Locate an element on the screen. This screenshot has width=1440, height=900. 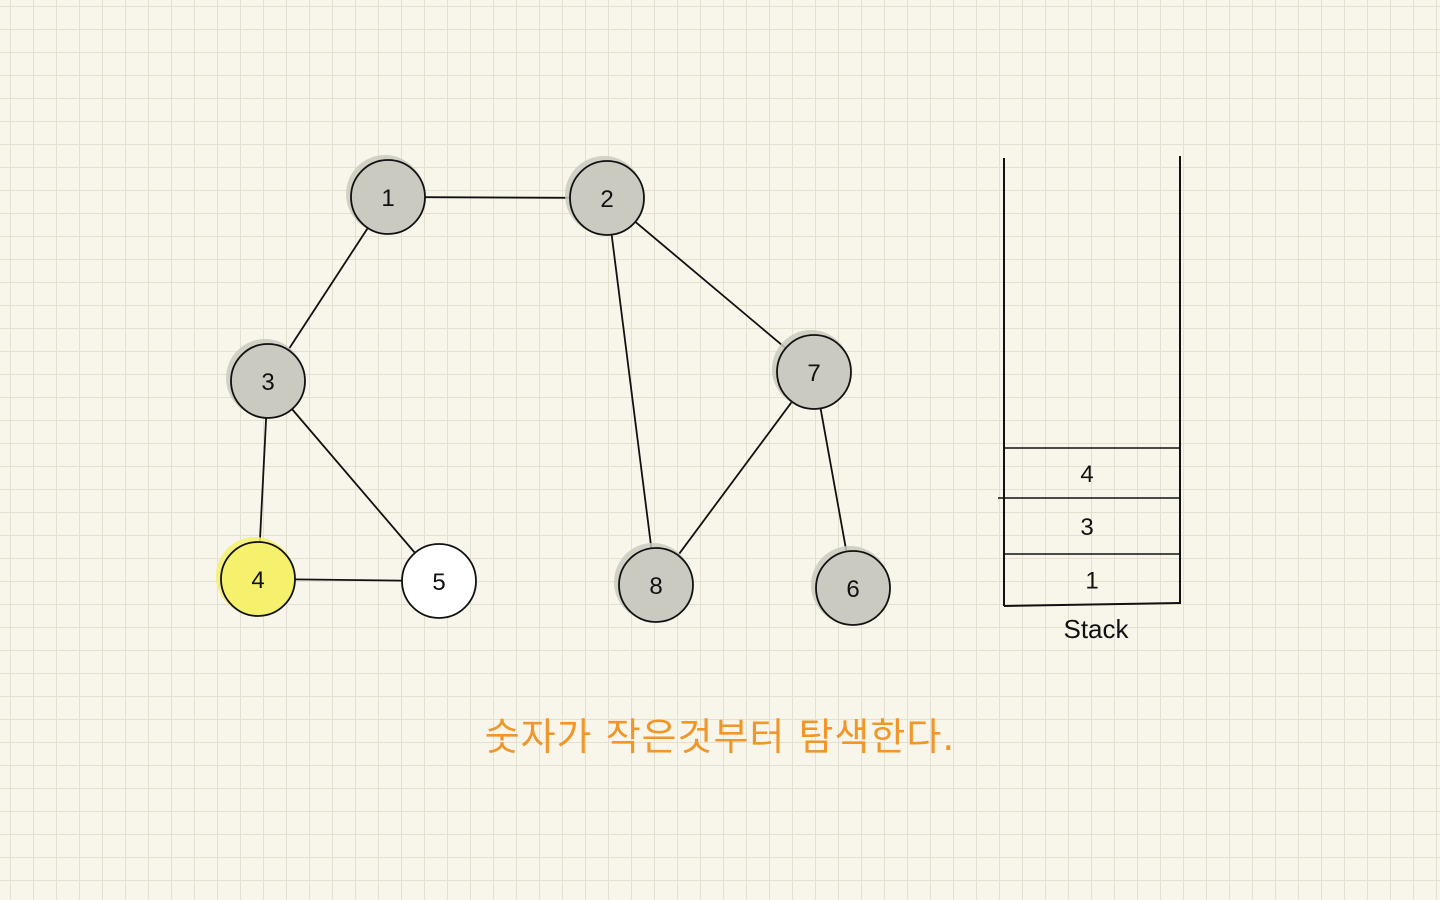
node-3-label: 3 is located at coordinates (267, 382).